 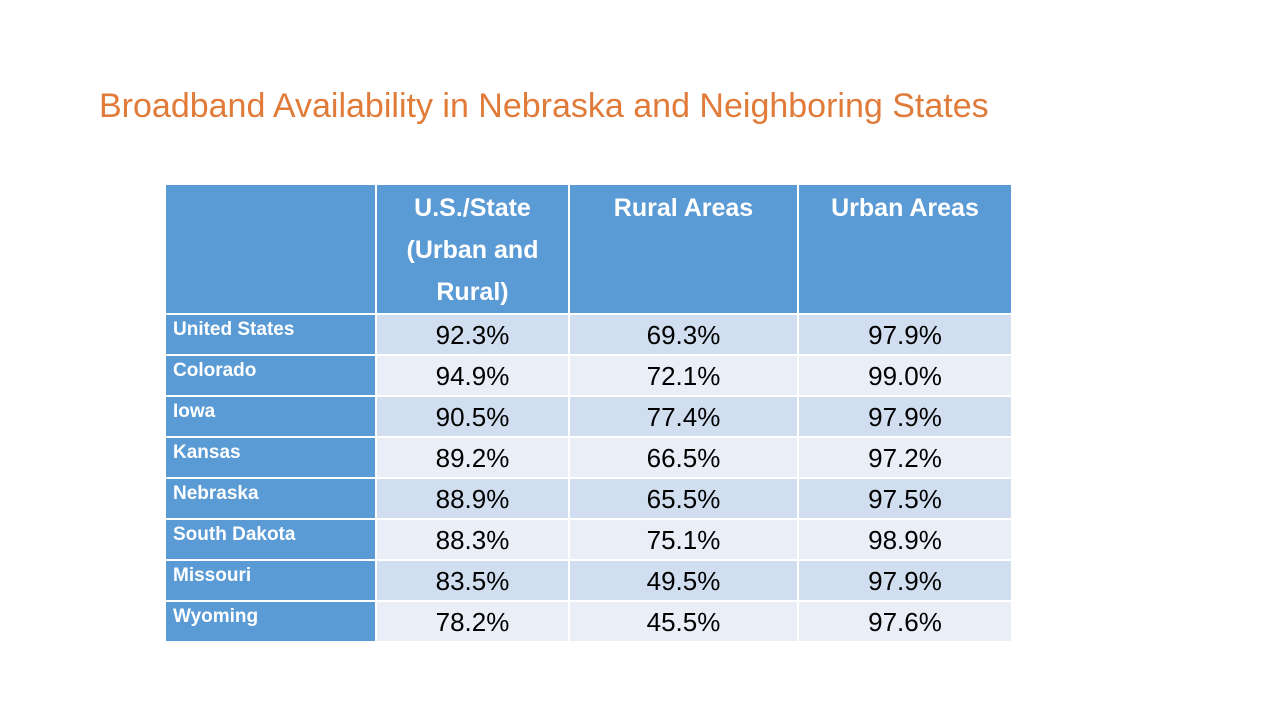 I want to click on table-row: Iowa 90.5% 77.4% 97.9%, so click(x=588, y=416).